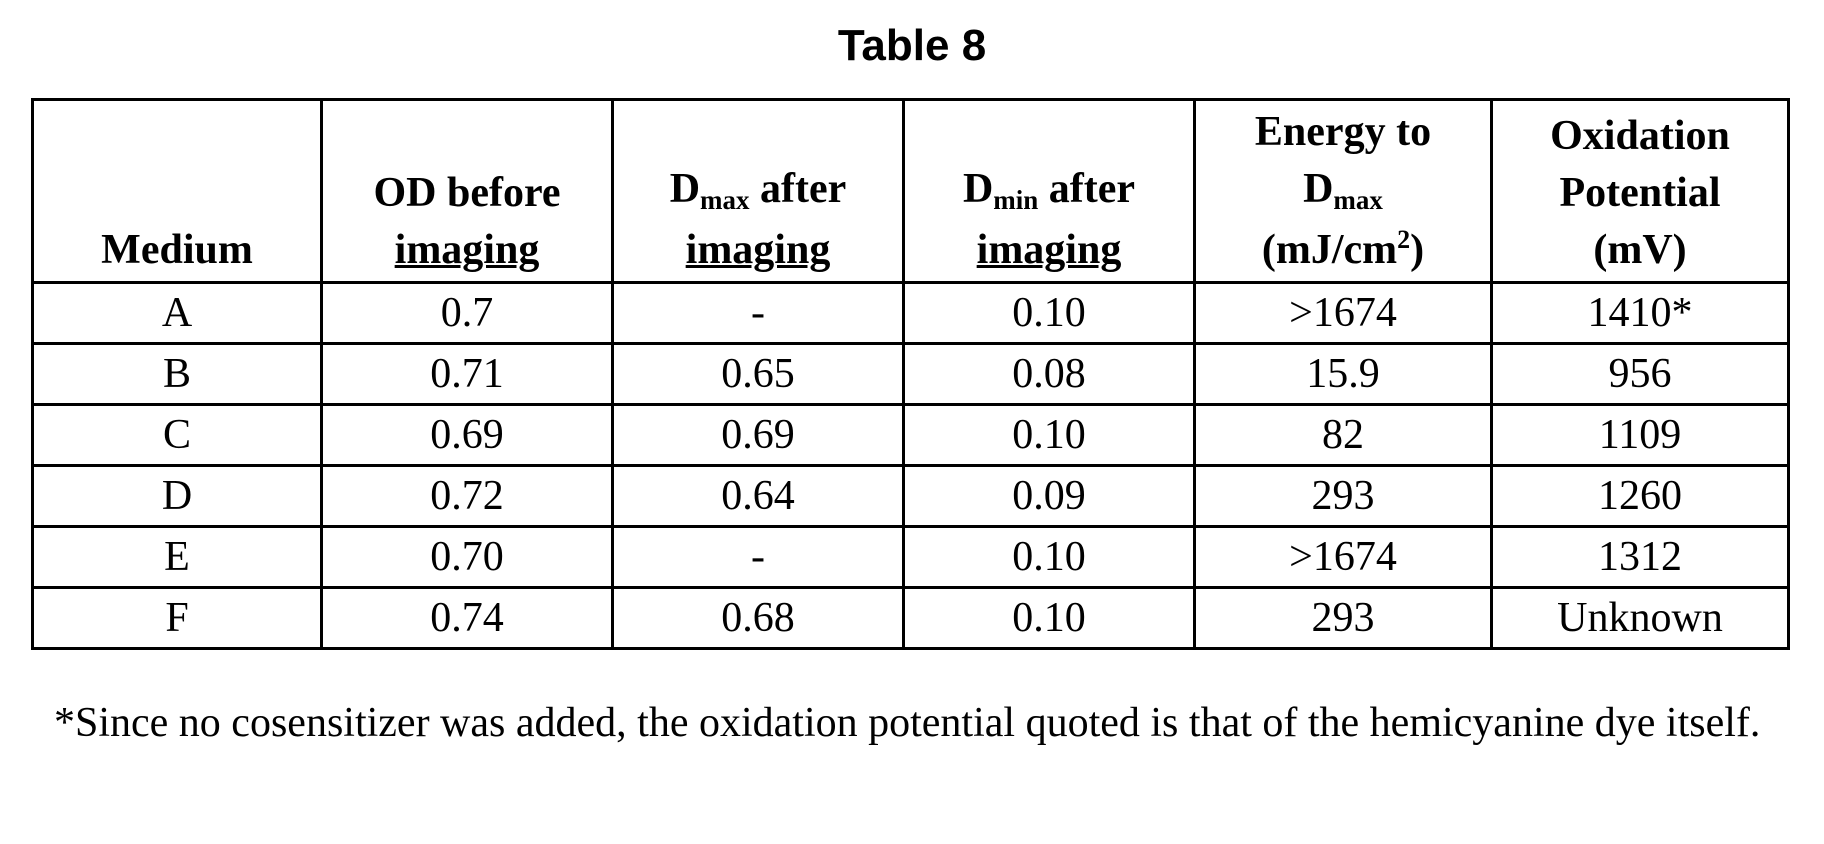 The height and width of the screenshot is (844, 1824). What do you see at coordinates (1343, 132) in the screenshot?
I see `header-energy-line1: Energy to` at bounding box center [1343, 132].